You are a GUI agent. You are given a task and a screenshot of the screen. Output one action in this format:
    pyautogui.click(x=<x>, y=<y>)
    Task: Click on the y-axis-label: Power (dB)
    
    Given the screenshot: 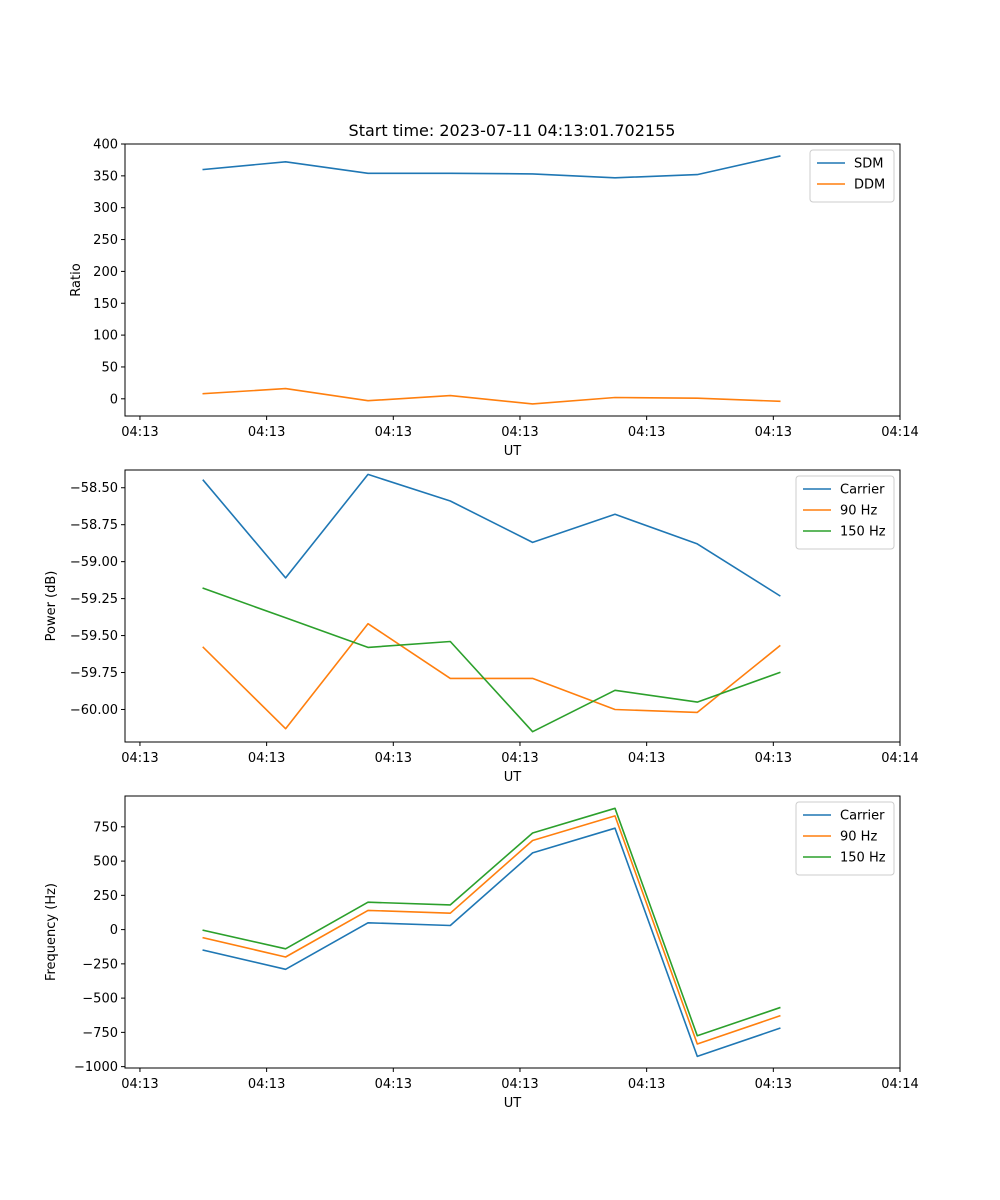 What is the action you would take?
    pyautogui.click(x=51, y=606)
    